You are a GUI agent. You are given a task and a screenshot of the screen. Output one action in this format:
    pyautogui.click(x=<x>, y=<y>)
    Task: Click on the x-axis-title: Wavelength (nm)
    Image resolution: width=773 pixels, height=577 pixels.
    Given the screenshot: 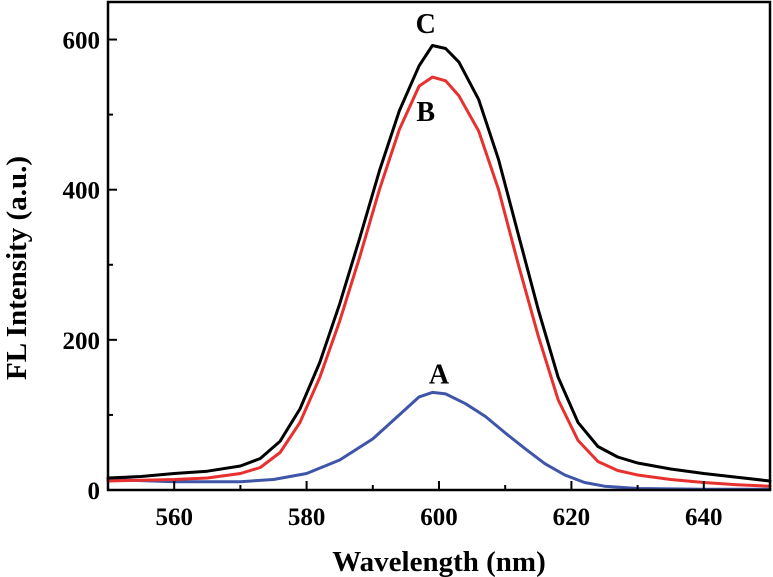 What is the action you would take?
    pyautogui.click(x=438, y=561)
    